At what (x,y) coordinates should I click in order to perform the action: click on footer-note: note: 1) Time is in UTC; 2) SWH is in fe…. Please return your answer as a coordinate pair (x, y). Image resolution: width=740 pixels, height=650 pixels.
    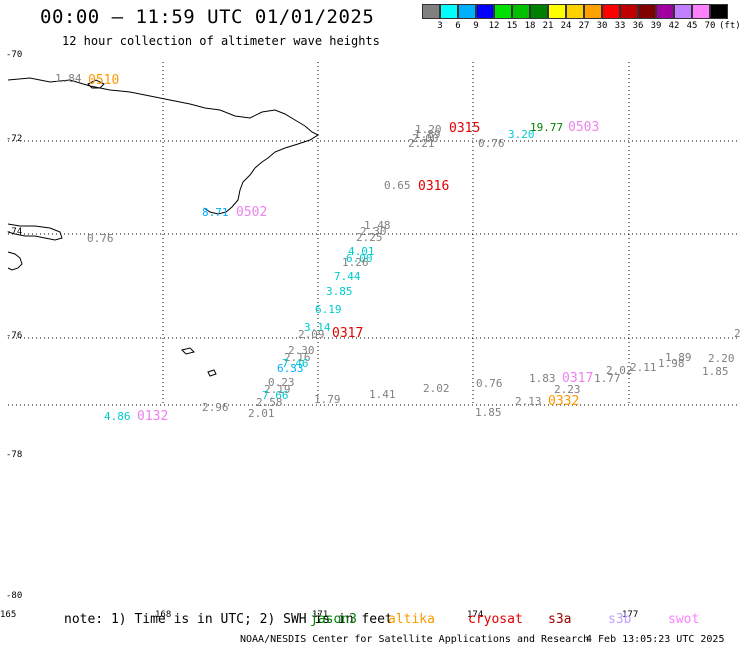
    Looking at the image, I should click on (228, 619).